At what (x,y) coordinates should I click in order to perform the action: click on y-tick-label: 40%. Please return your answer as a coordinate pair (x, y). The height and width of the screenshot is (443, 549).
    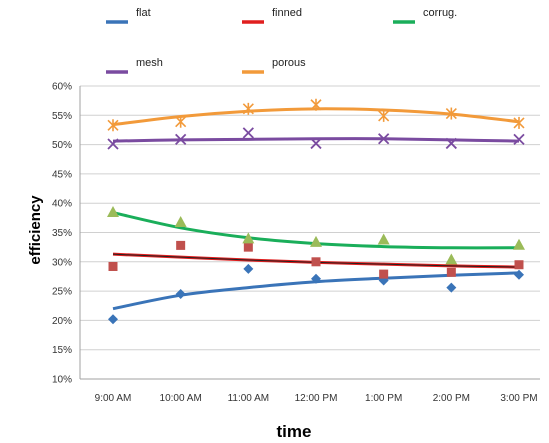
    Looking at the image, I should click on (62, 204).